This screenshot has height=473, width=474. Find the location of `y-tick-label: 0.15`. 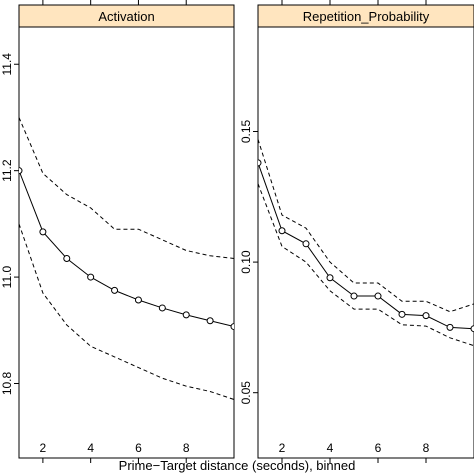

y-tick-label: 0.15 is located at coordinates (246, 131).